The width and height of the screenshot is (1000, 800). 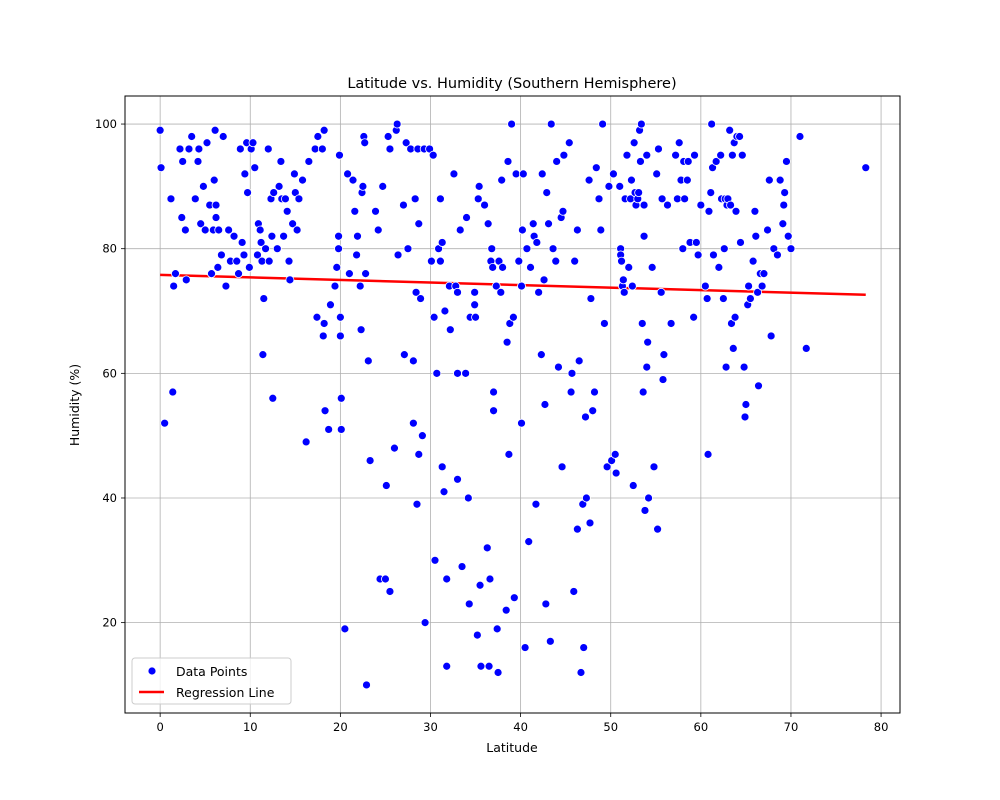 I want to click on y-tick-label: 80, so click(x=109, y=249).